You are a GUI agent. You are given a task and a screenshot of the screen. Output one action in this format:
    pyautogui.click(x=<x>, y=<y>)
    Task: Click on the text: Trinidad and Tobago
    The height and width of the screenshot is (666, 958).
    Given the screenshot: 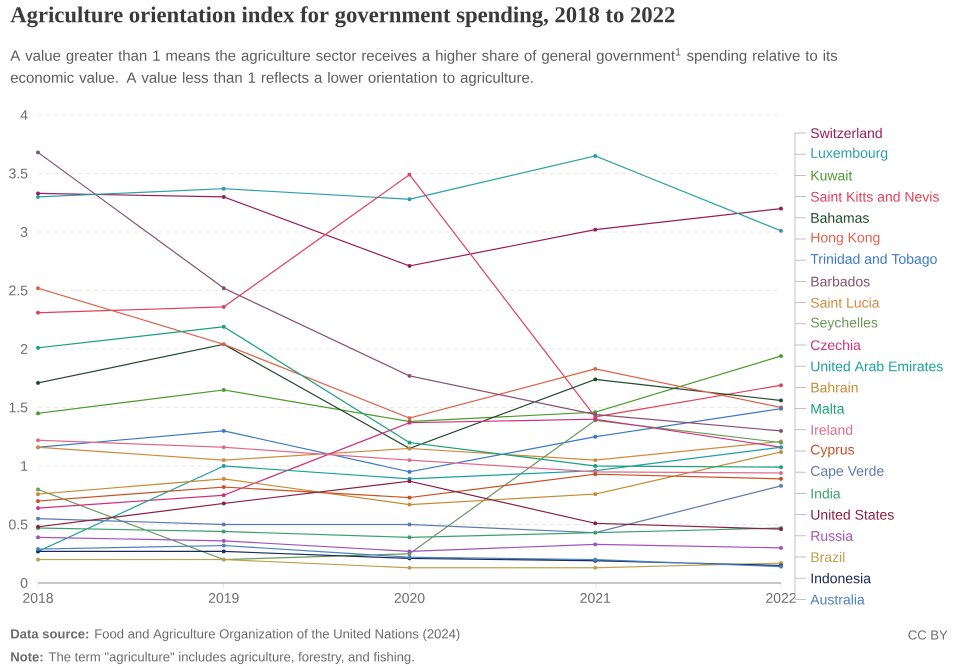 What is the action you would take?
    pyautogui.click(x=873, y=260)
    